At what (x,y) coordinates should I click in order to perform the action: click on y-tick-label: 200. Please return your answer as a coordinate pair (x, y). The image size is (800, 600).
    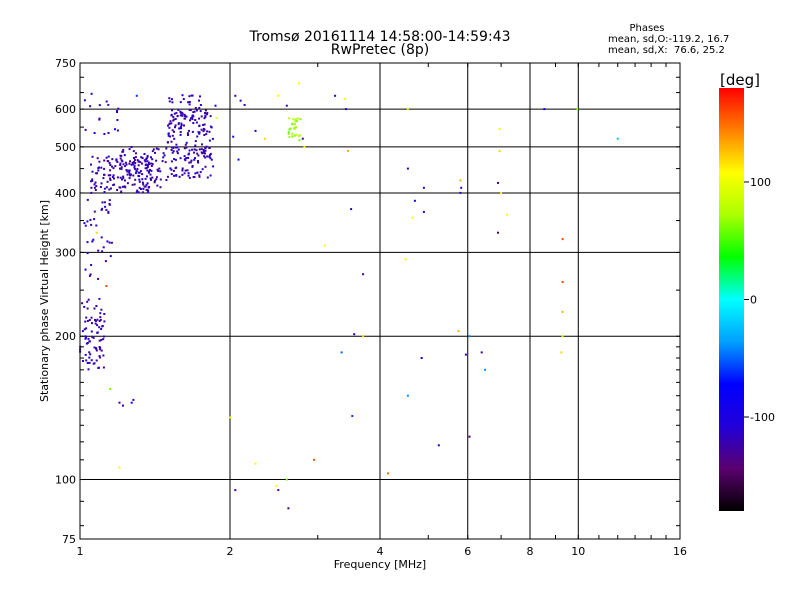
    Looking at the image, I should click on (65, 336).